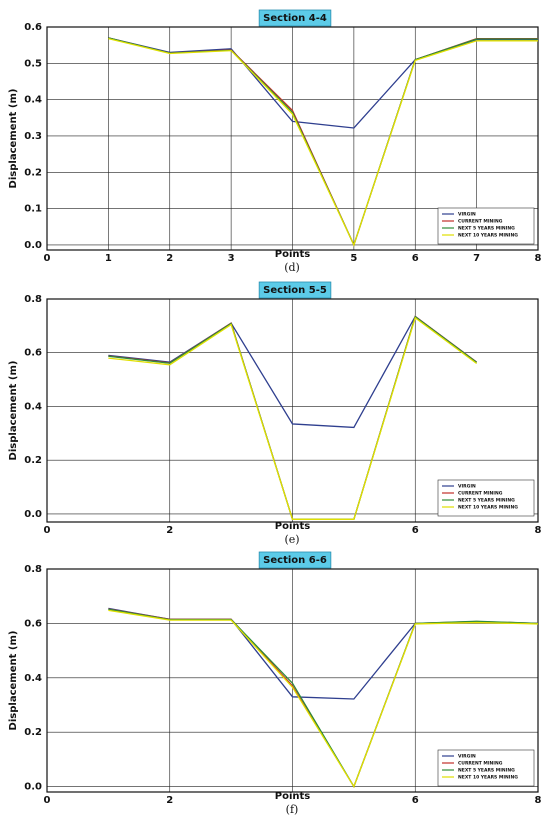 This screenshot has height=827, width=550. I want to click on caption: (e), so click(291, 539).